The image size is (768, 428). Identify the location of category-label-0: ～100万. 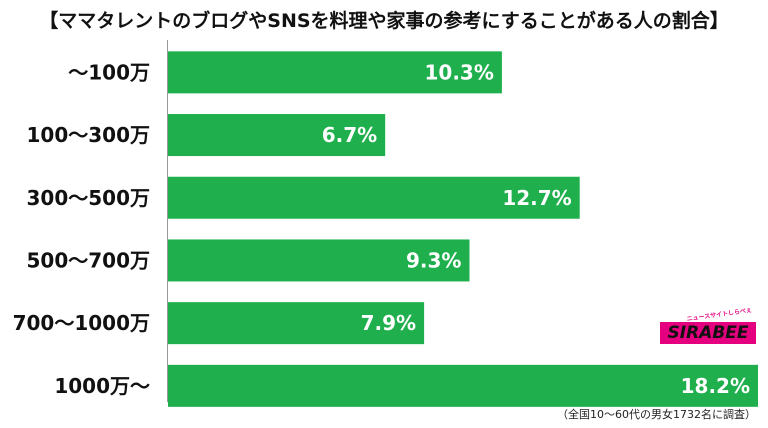
(109, 72).